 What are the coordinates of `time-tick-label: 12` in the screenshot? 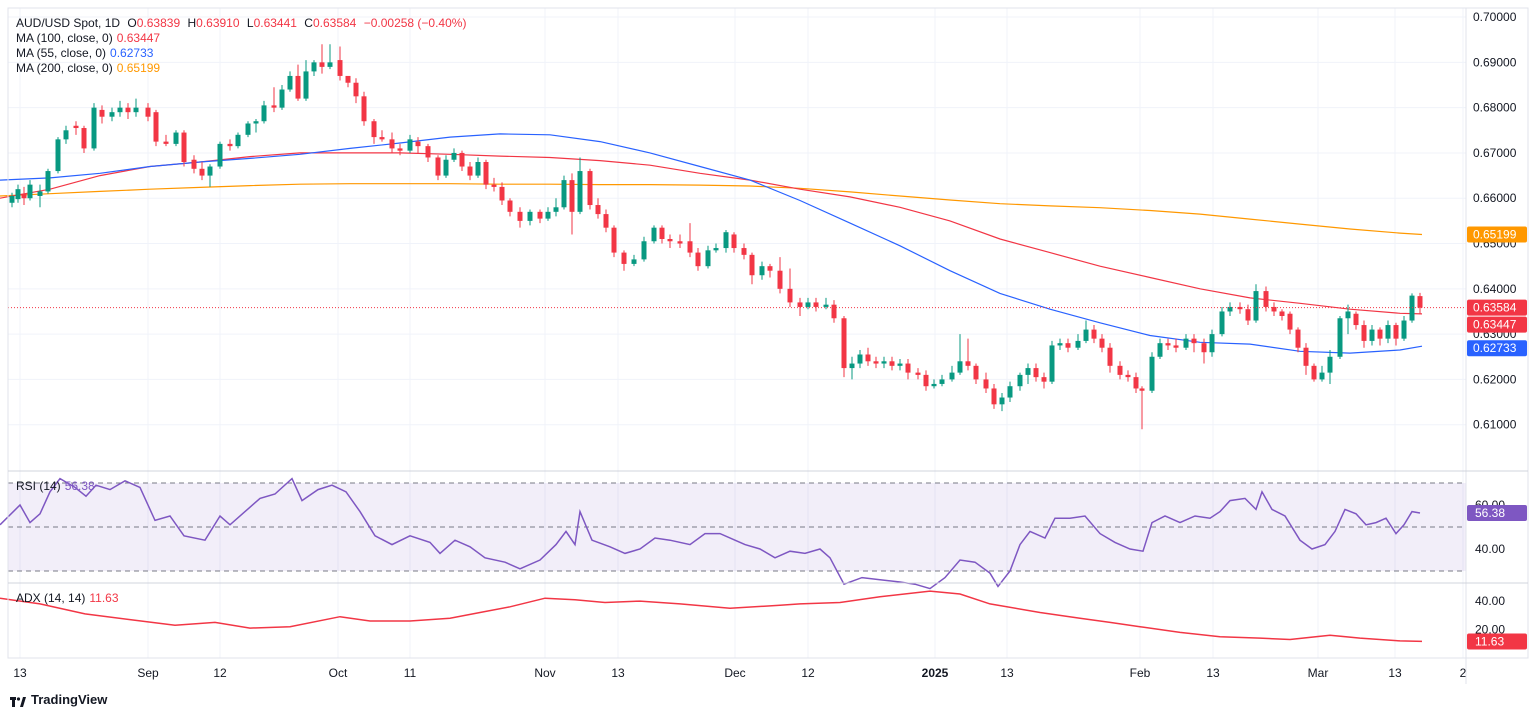 It's located at (808, 673).